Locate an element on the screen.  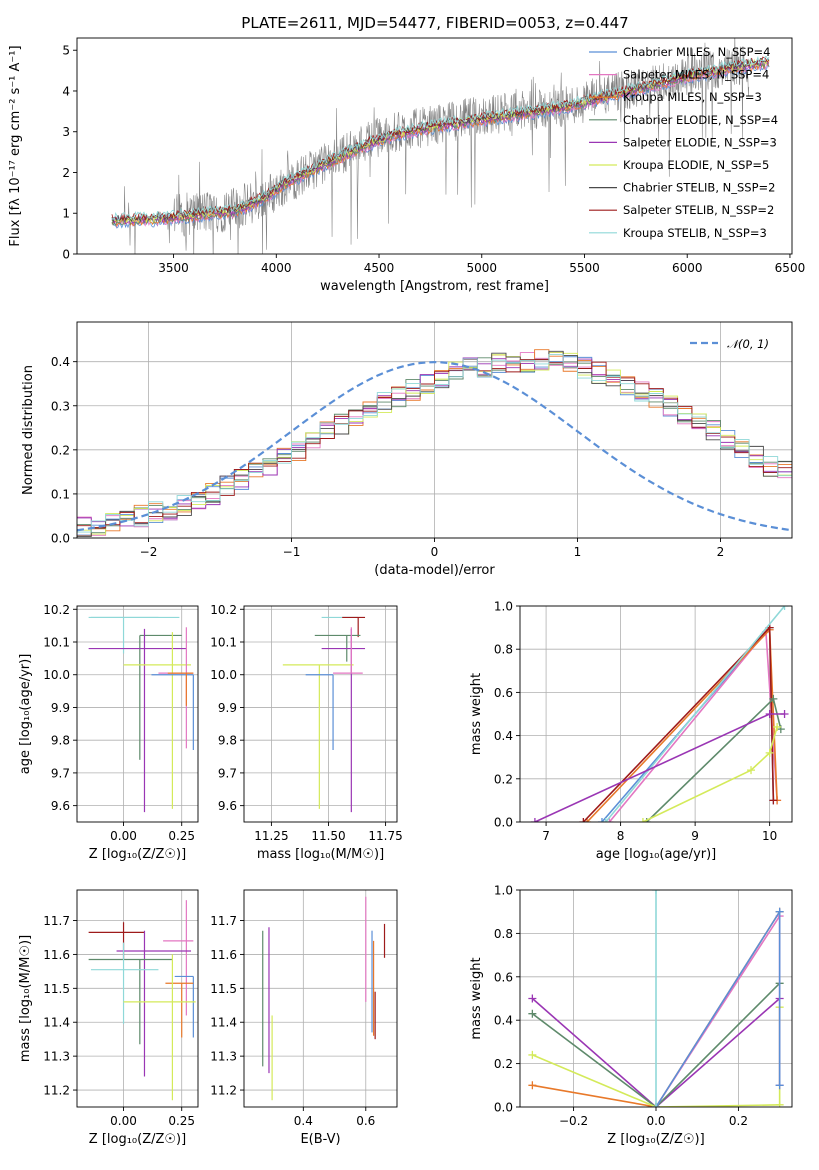
legend-entry: Kroupa MILES, N_SSP=3 is located at coordinates (692, 97).